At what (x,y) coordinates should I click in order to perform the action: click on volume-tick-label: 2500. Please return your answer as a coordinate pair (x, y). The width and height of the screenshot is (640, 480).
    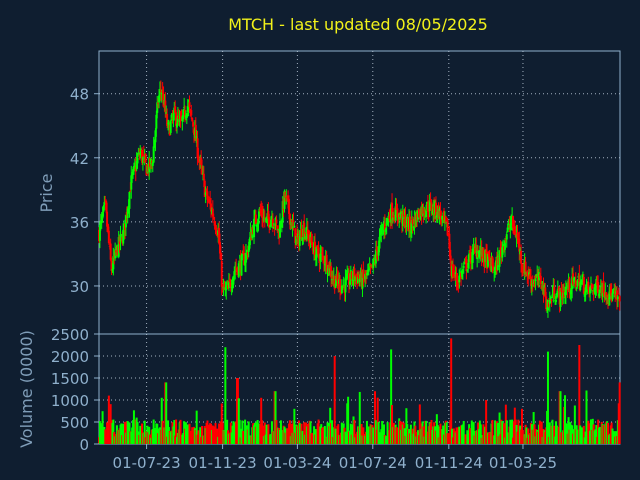
    Looking at the image, I should click on (70, 335).